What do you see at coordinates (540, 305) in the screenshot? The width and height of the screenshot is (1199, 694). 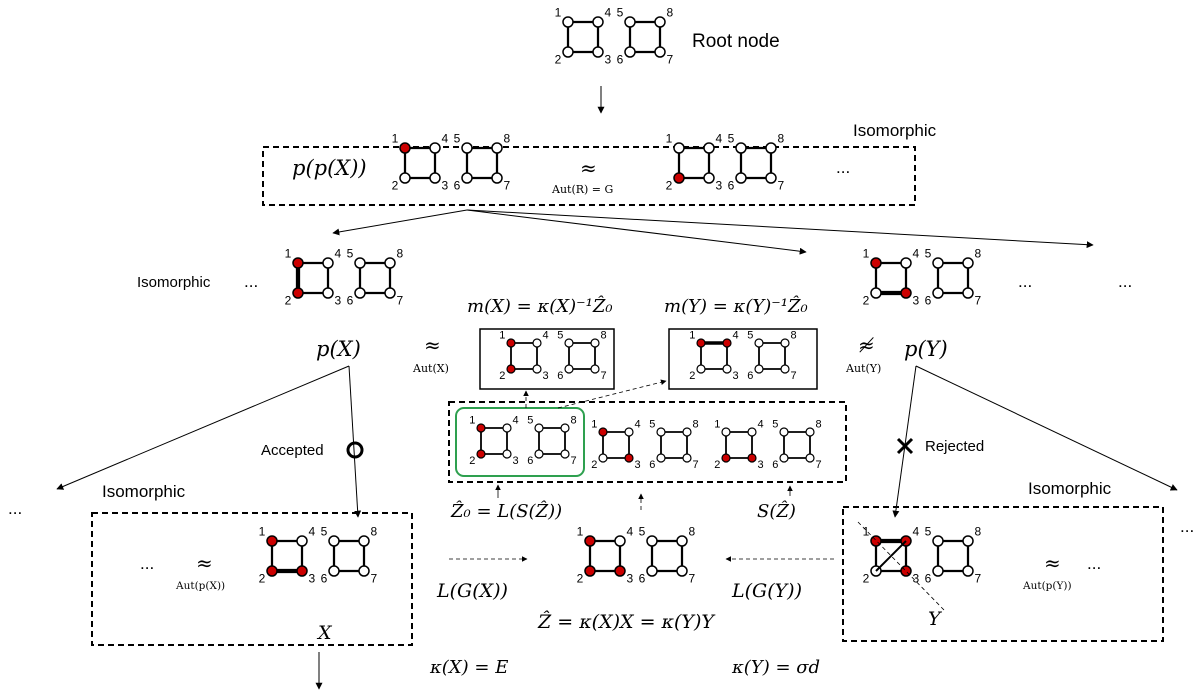 I see `mx-label: m(X) = κ(X)⁻¹Ẑ₀` at bounding box center [540, 305].